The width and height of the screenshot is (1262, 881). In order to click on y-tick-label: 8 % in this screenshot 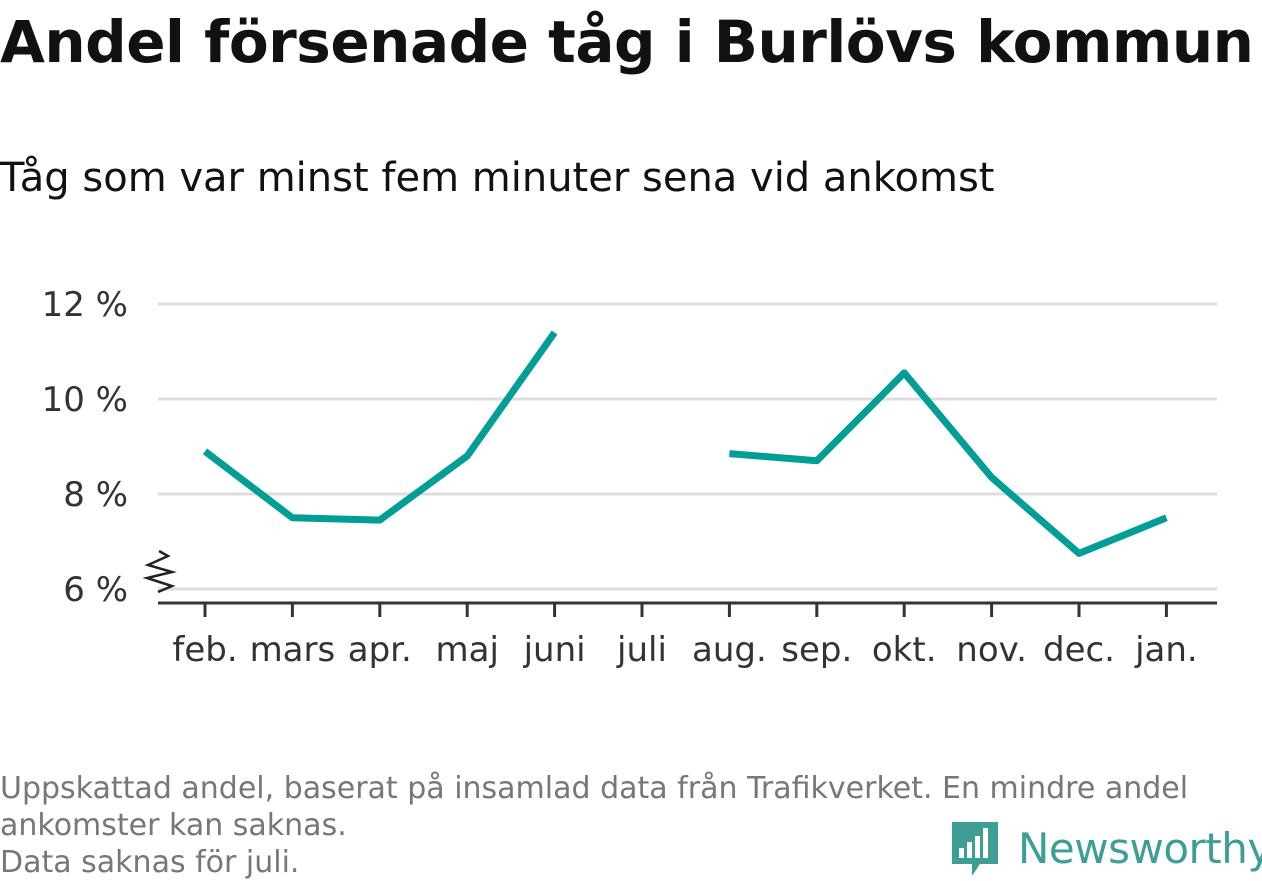, I will do `click(95, 495)`.